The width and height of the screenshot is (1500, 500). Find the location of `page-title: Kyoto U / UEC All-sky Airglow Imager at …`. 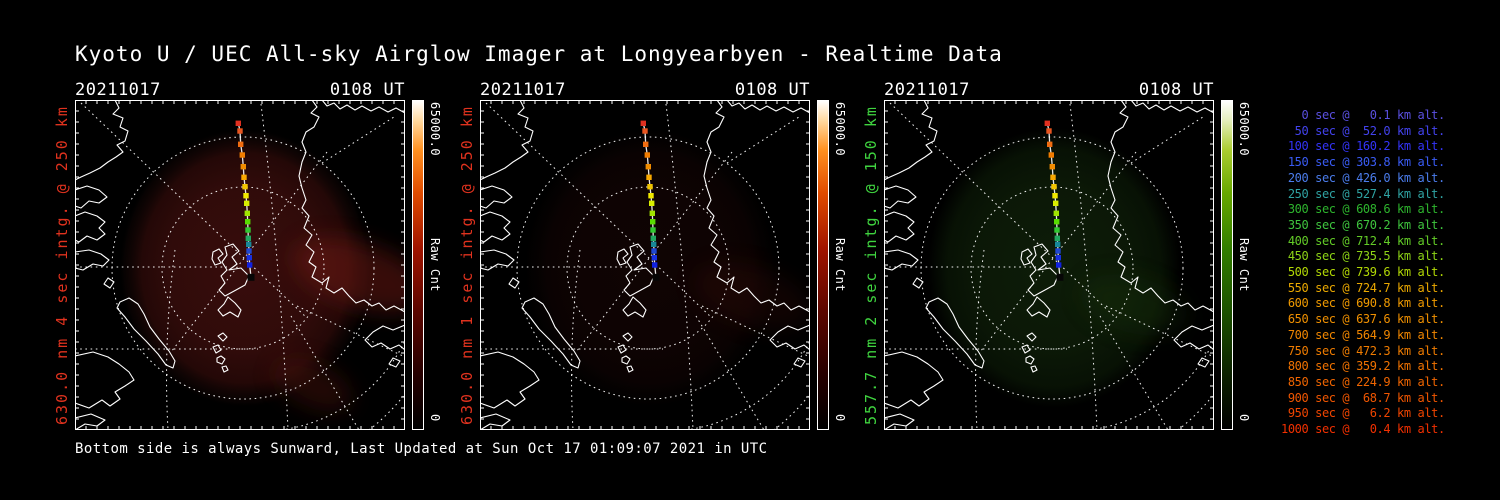

page-title: Kyoto U / UEC All-sky Airglow Imager at … is located at coordinates (539, 54).